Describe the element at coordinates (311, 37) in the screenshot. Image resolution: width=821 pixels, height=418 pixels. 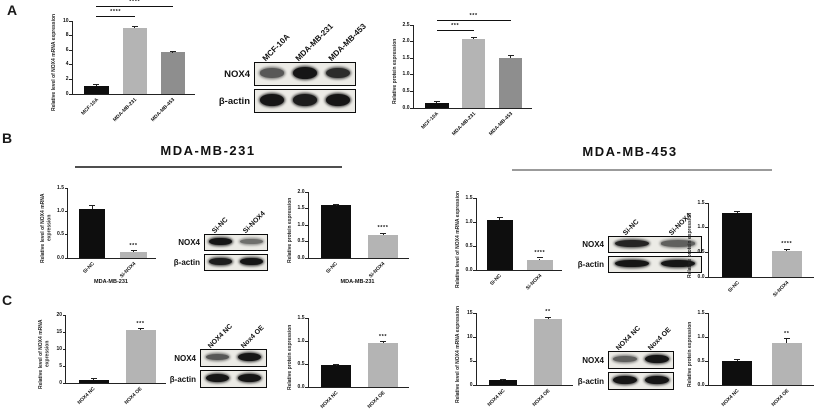
I see `lane-labels: MCF-10A MDA-MB-231 MDA-MB-453` at that location.